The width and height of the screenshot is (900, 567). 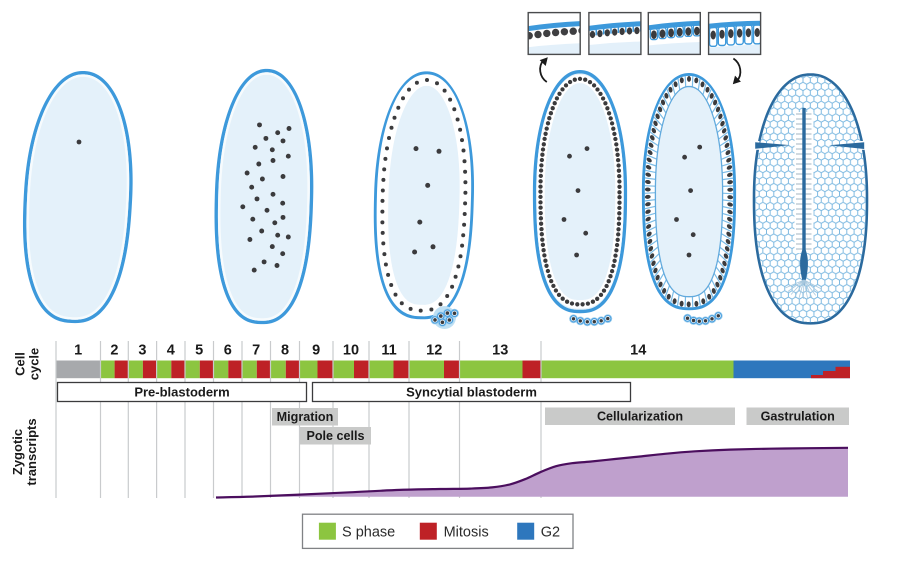 What do you see at coordinates (640, 417) in the screenshot?
I see `svg-text: Cellularization` at bounding box center [640, 417].